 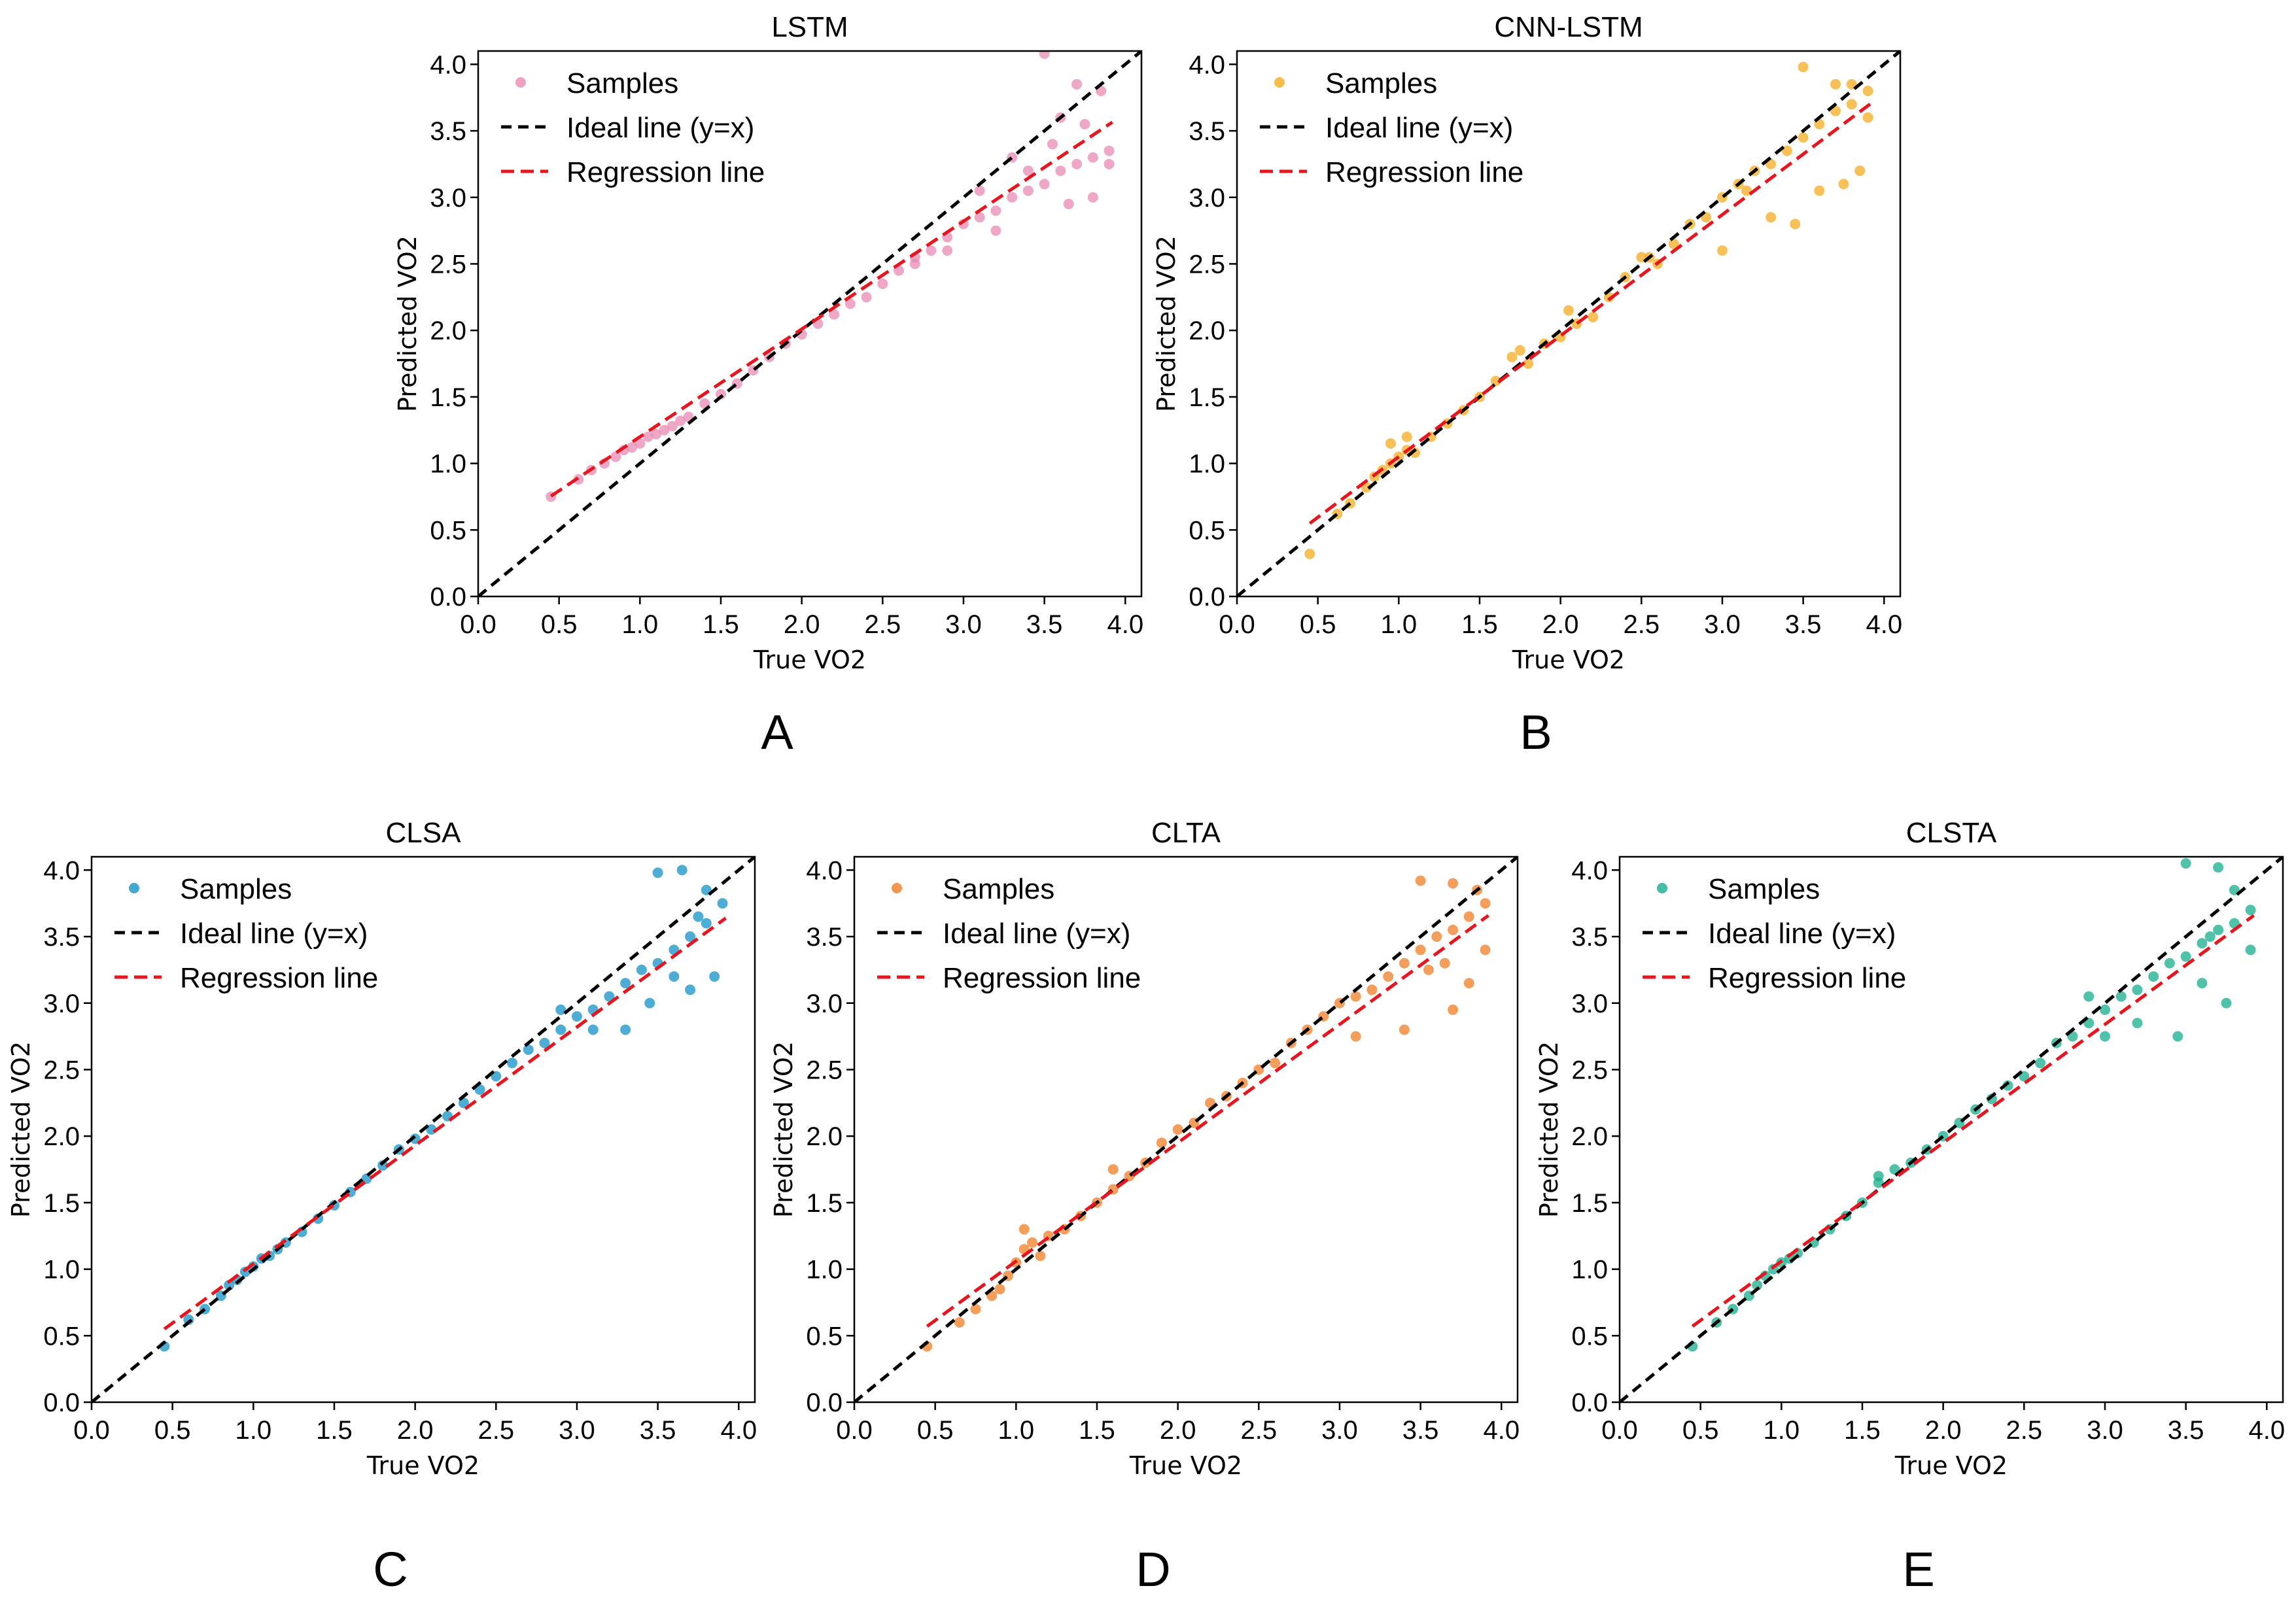 I want to click on chart-title: CLSTA, so click(x=1951, y=833).